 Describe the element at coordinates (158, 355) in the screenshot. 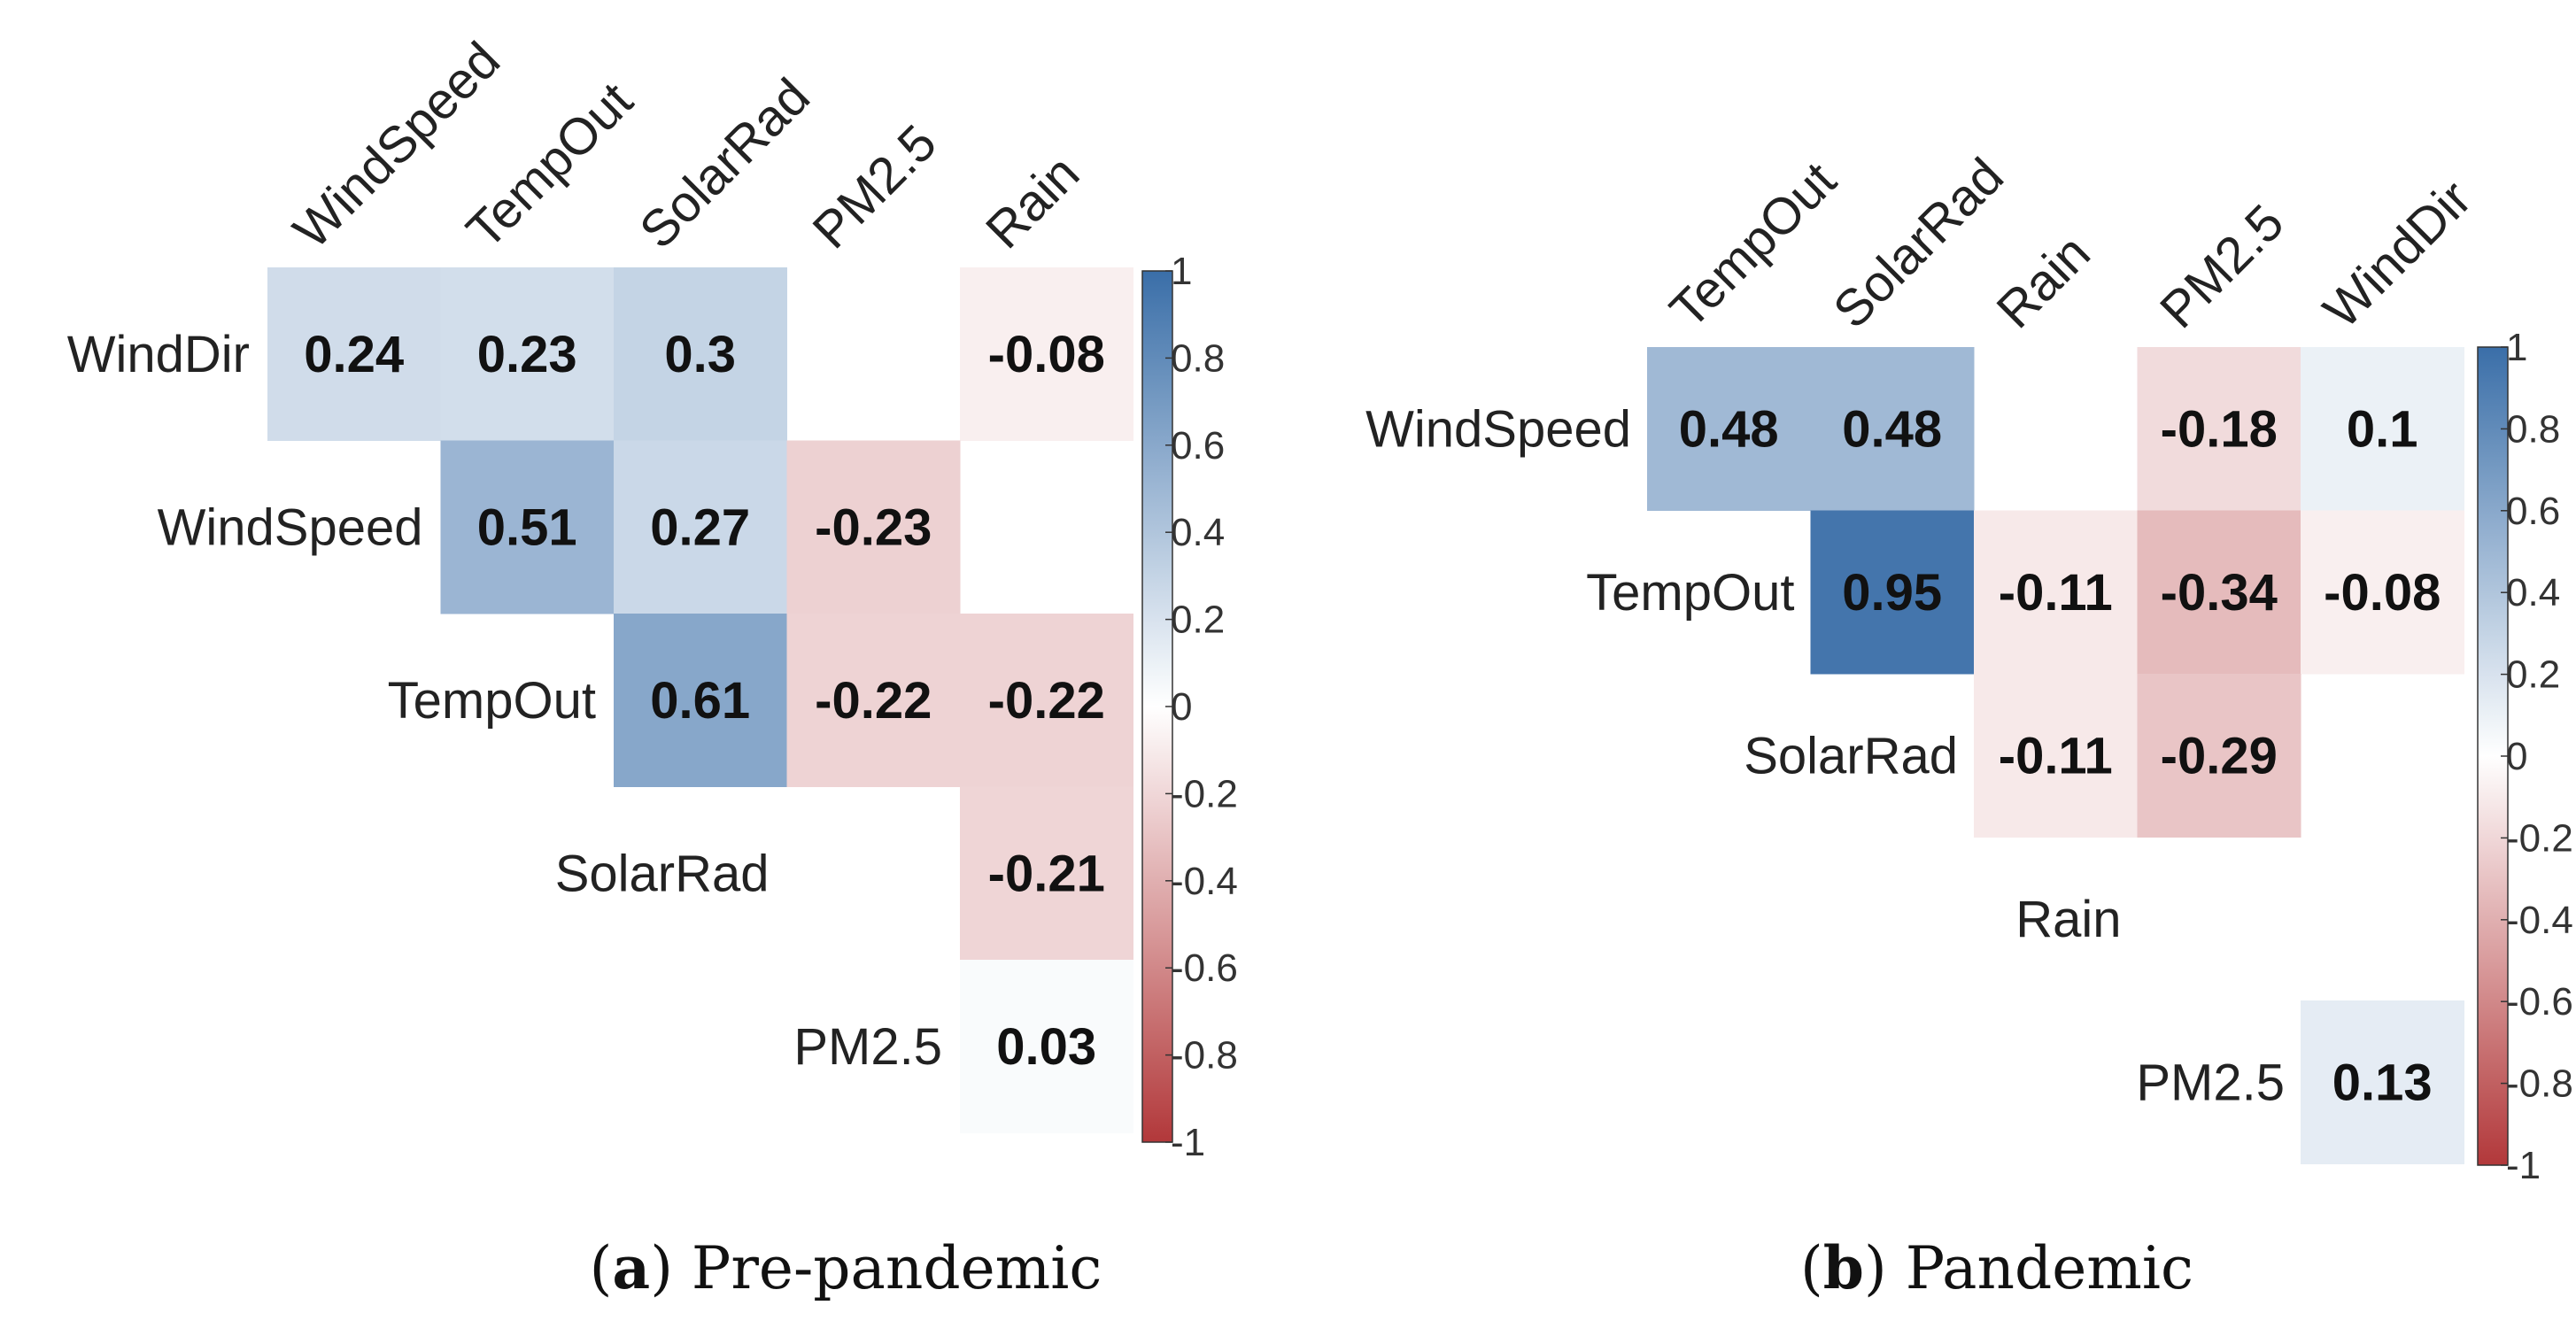

I see `row-label: WindDir` at that location.